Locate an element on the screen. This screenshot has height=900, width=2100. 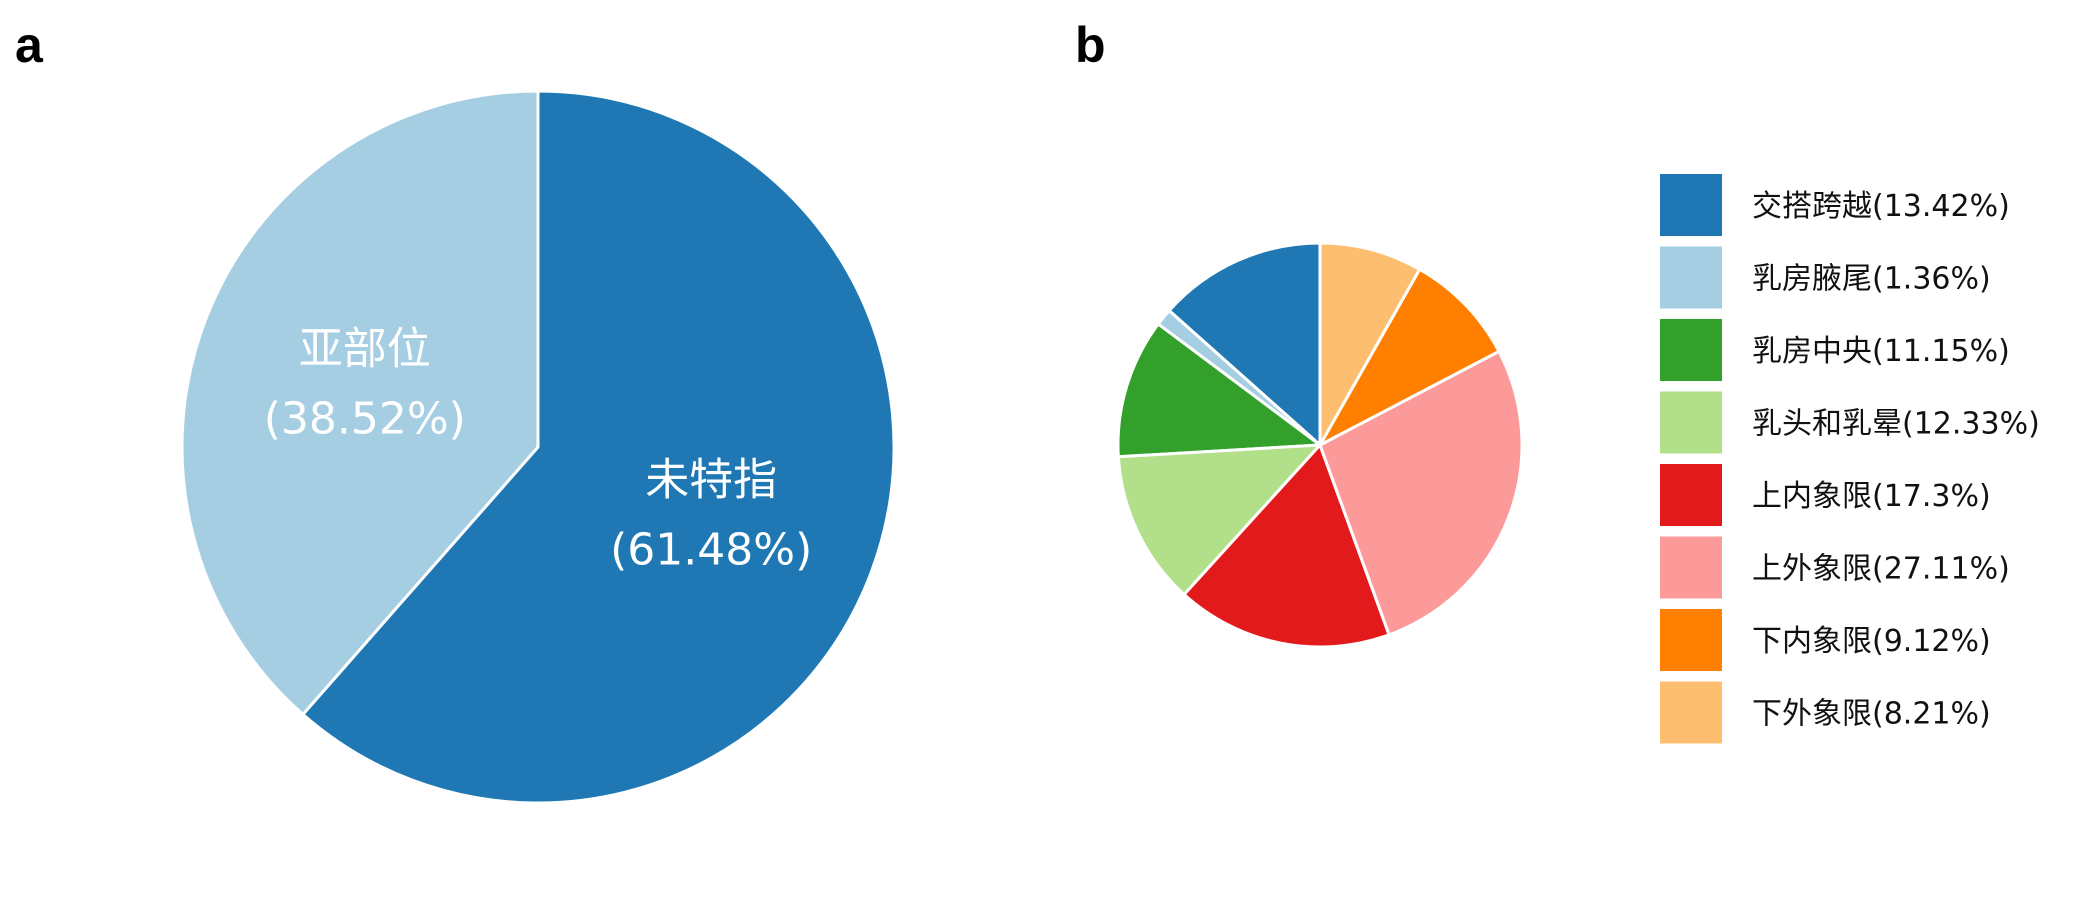
legend-b-label-7: 下外象限(8.21%) is located at coordinates (1871, 714).